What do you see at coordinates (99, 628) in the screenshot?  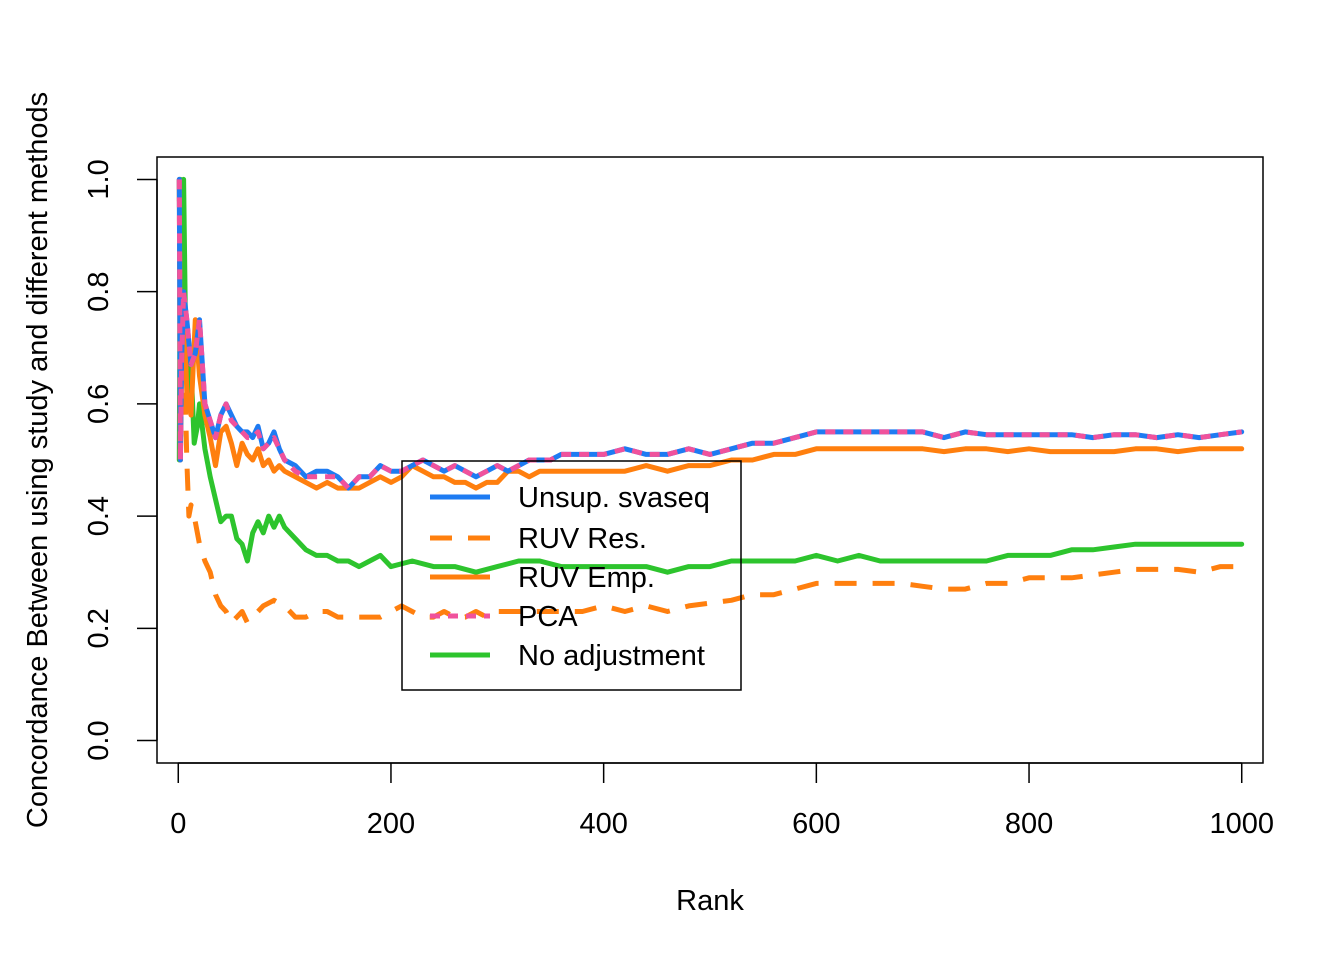 I see `y-tick-label: 0.2` at bounding box center [99, 628].